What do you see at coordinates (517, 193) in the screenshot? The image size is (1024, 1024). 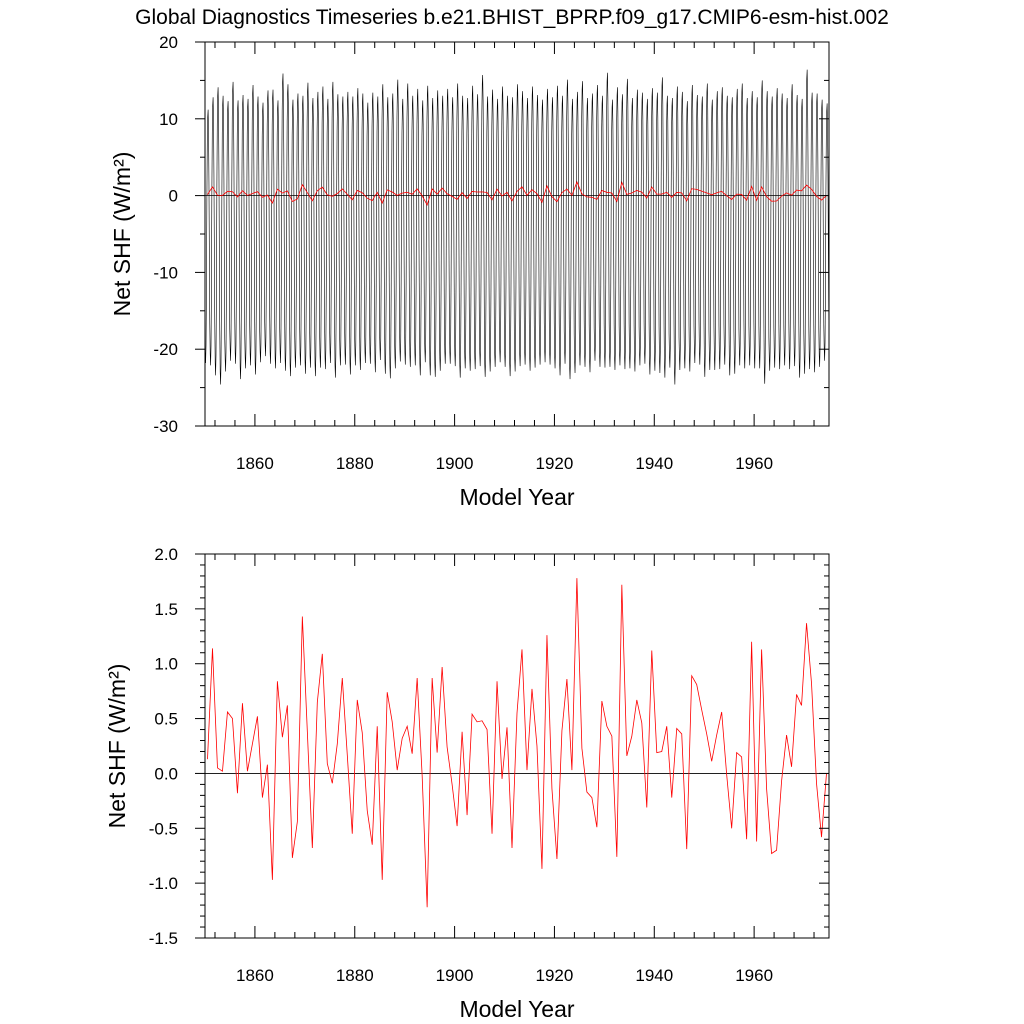 I see `annual-mean-series-line` at bounding box center [517, 193].